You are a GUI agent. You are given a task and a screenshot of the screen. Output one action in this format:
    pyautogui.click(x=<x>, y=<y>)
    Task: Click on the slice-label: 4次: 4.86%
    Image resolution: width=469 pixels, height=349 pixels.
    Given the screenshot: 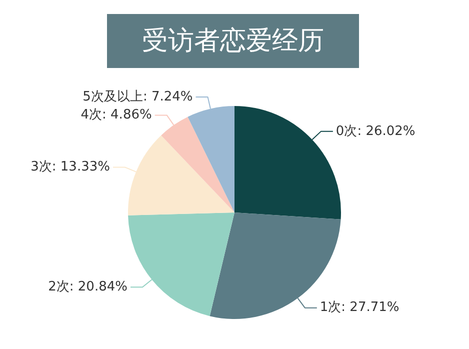 What is the action you would take?
    pyautogui.click(x=116, y=115)
    